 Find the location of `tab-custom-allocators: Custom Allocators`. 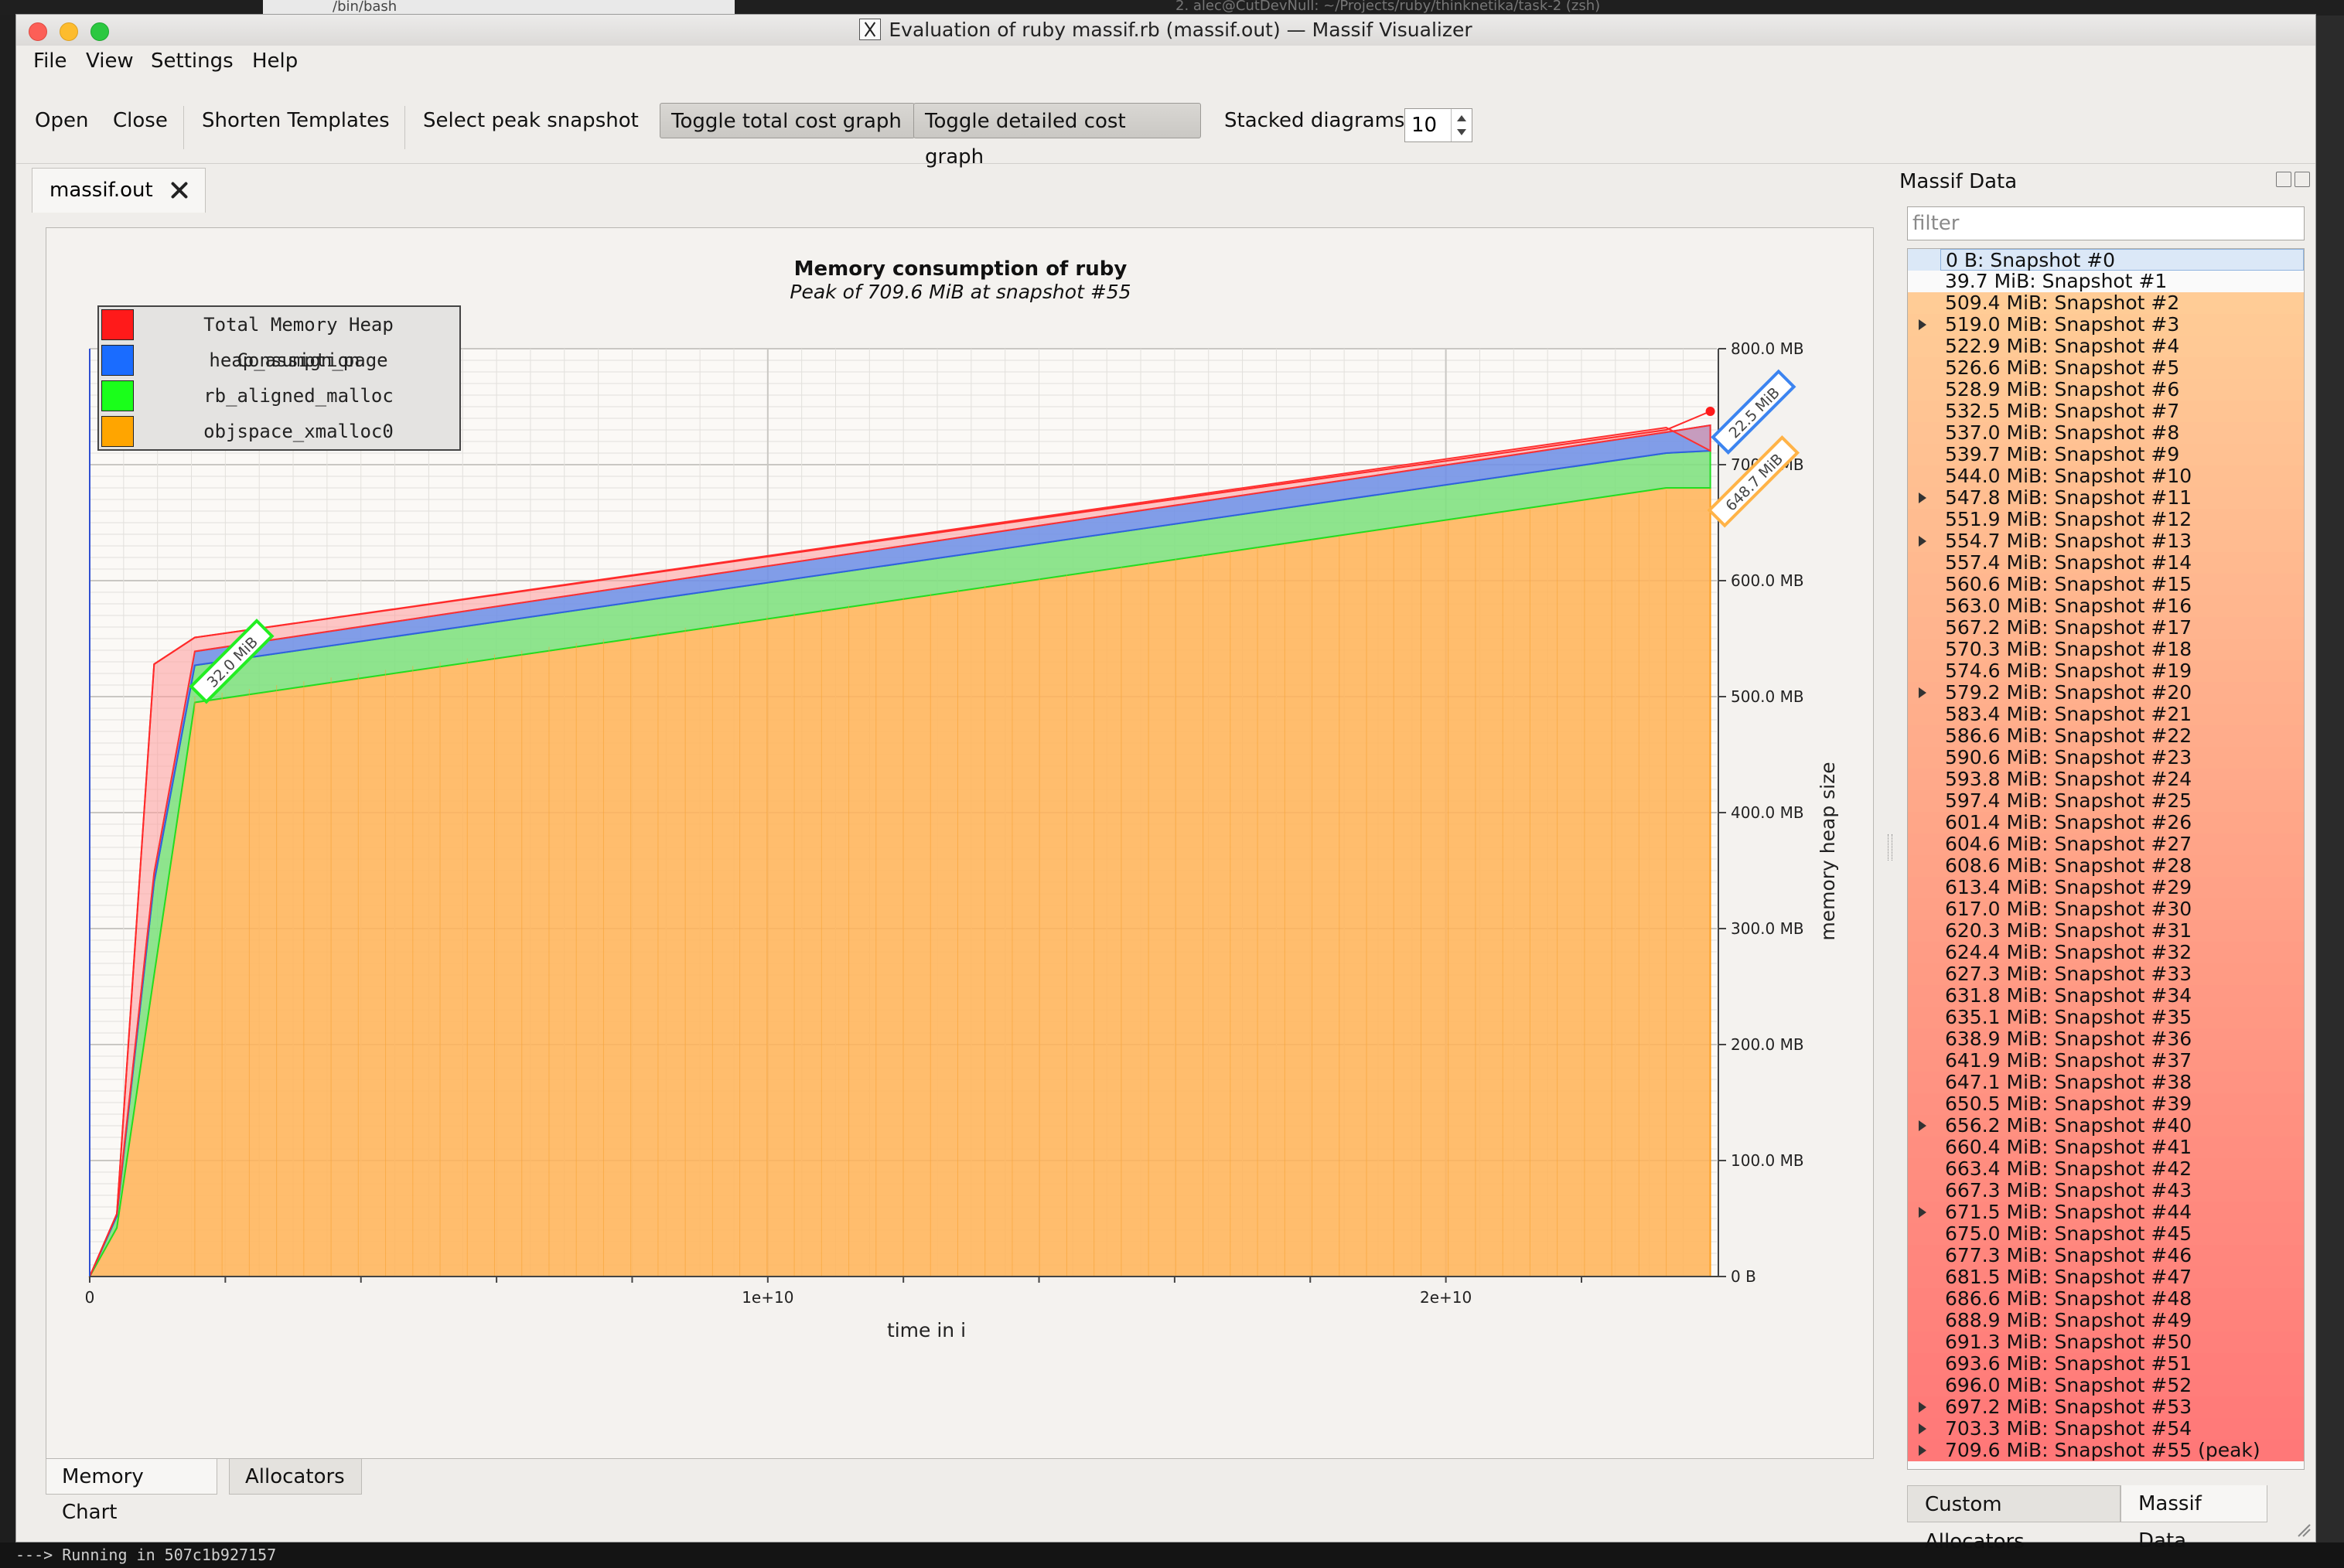

tab-custom-allocators: Custom Allocators is located at coordinates (2014, 1519).